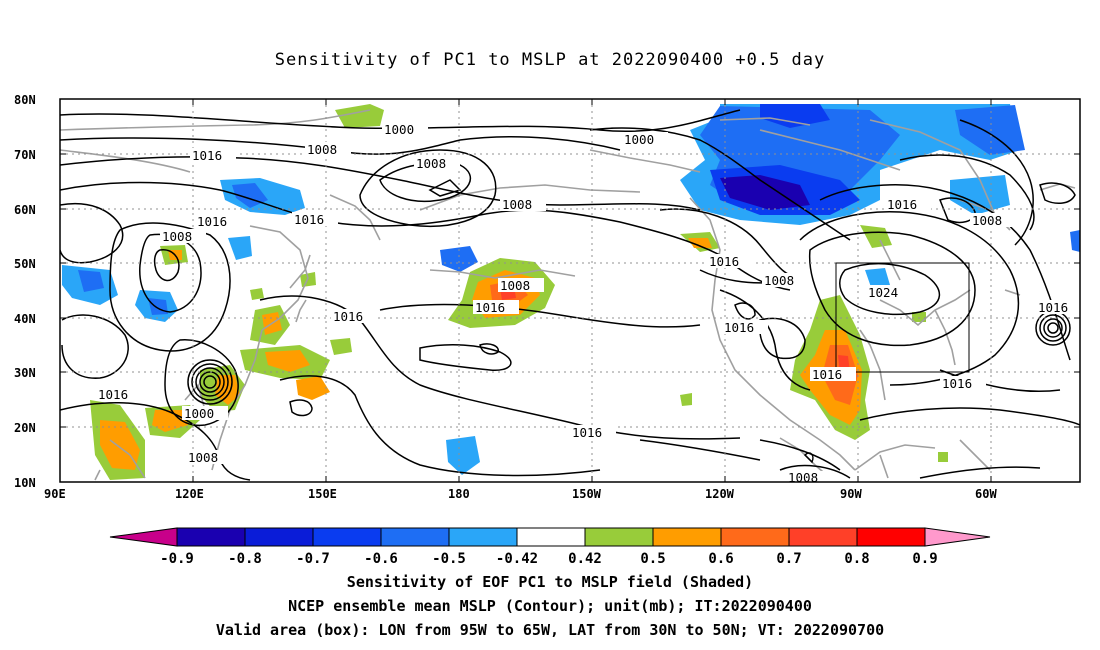  I want to click on colorbar-high-end, so click(957, 537).